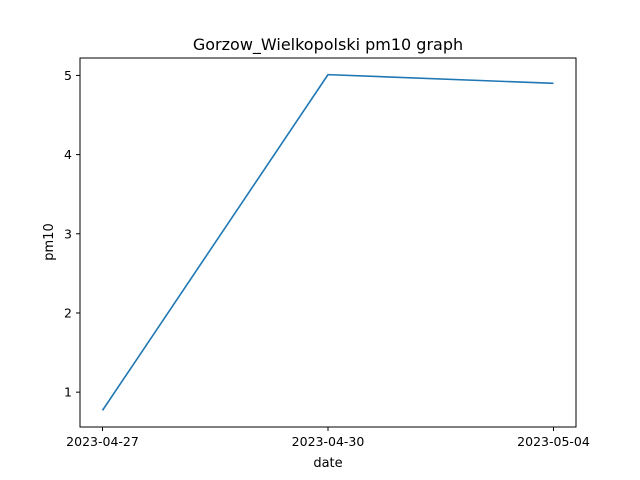 This screenshot has width=640, height=480. What do you see at coordinates (68, 392) in the screenshot?
I see `y-tick-label: 1` at bounding box center [68, 392].